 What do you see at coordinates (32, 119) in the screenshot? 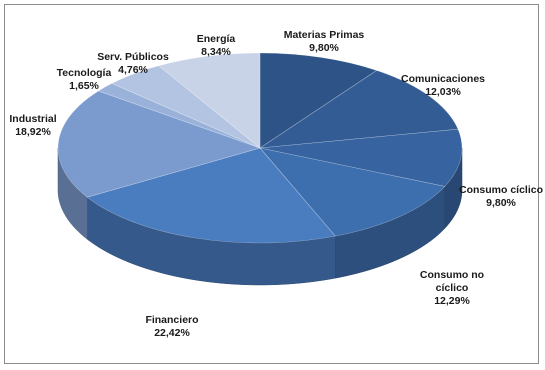
I see `slice-label-line: Industrial` at bounding box center [32, 119].